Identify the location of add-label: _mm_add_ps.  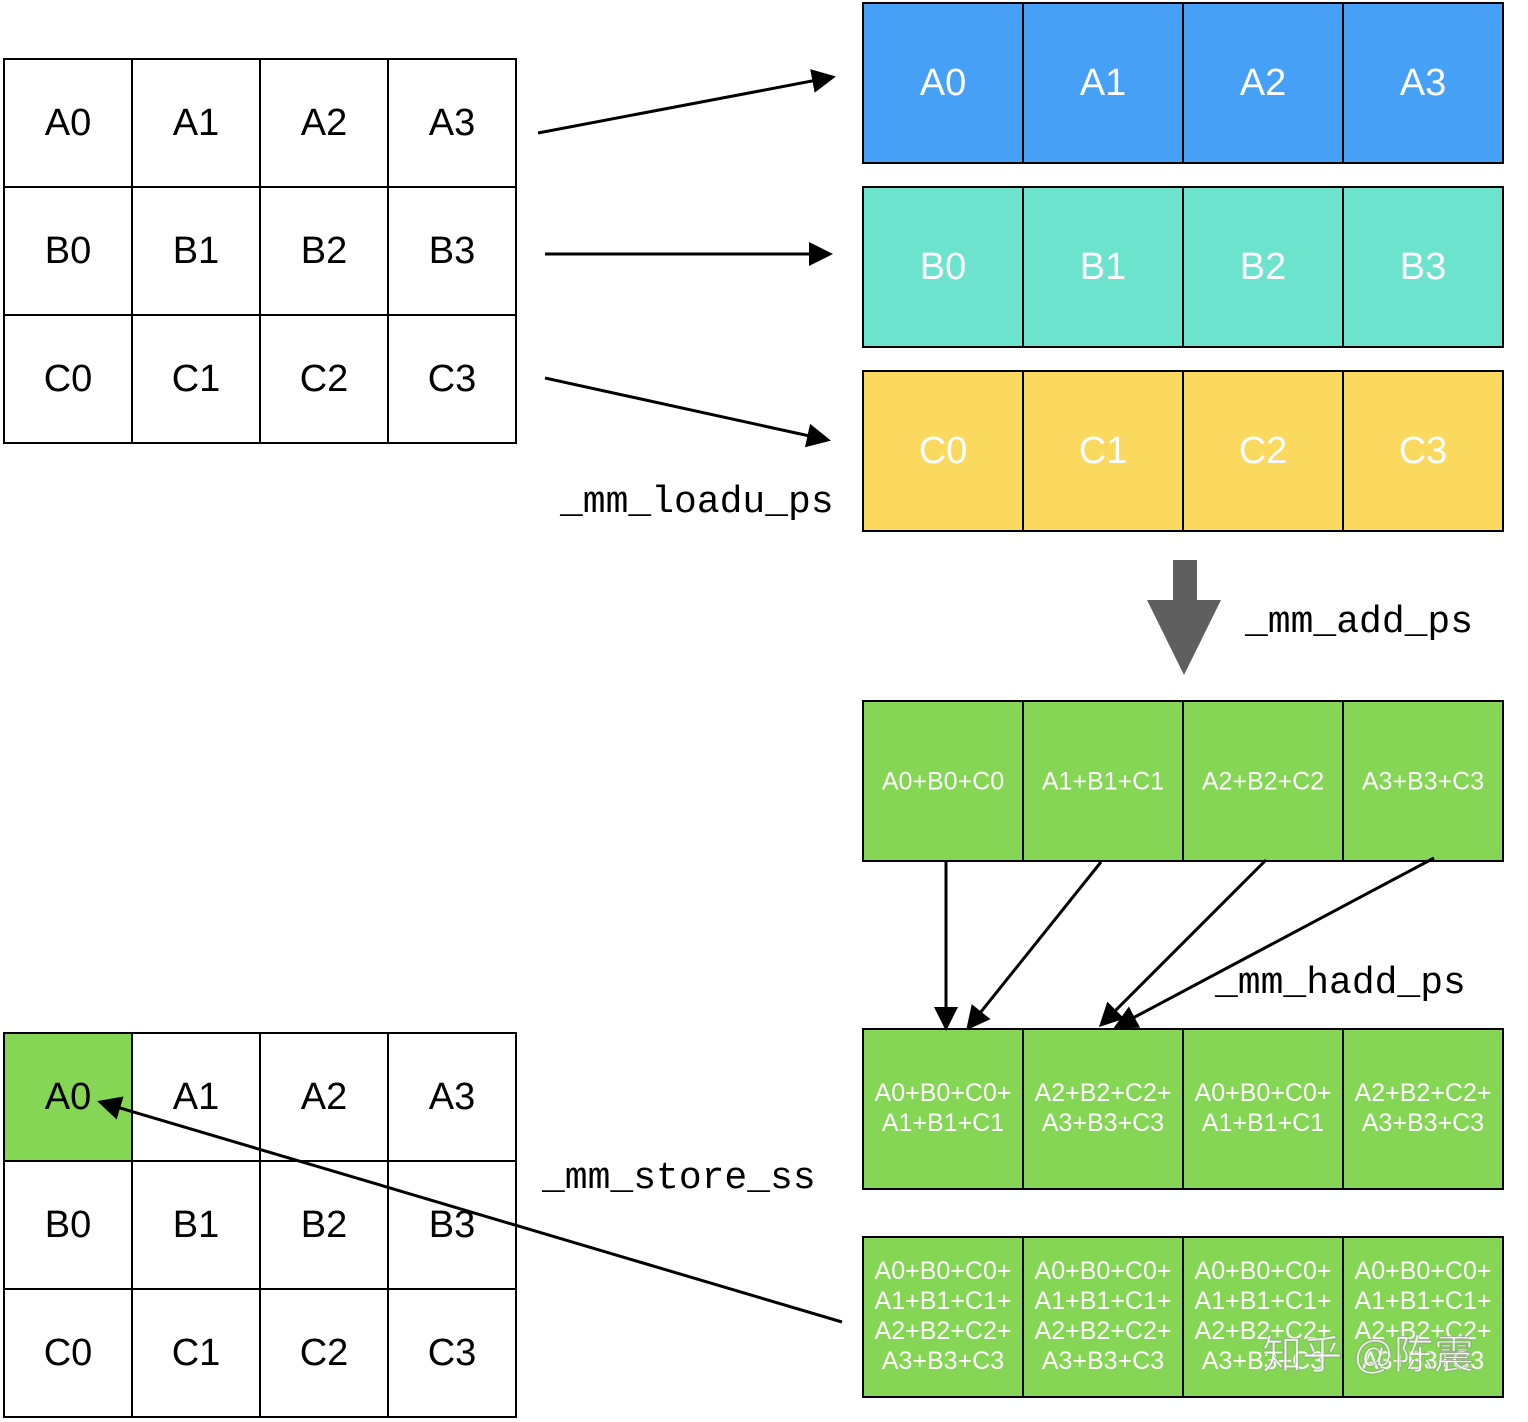
(1358, 622).